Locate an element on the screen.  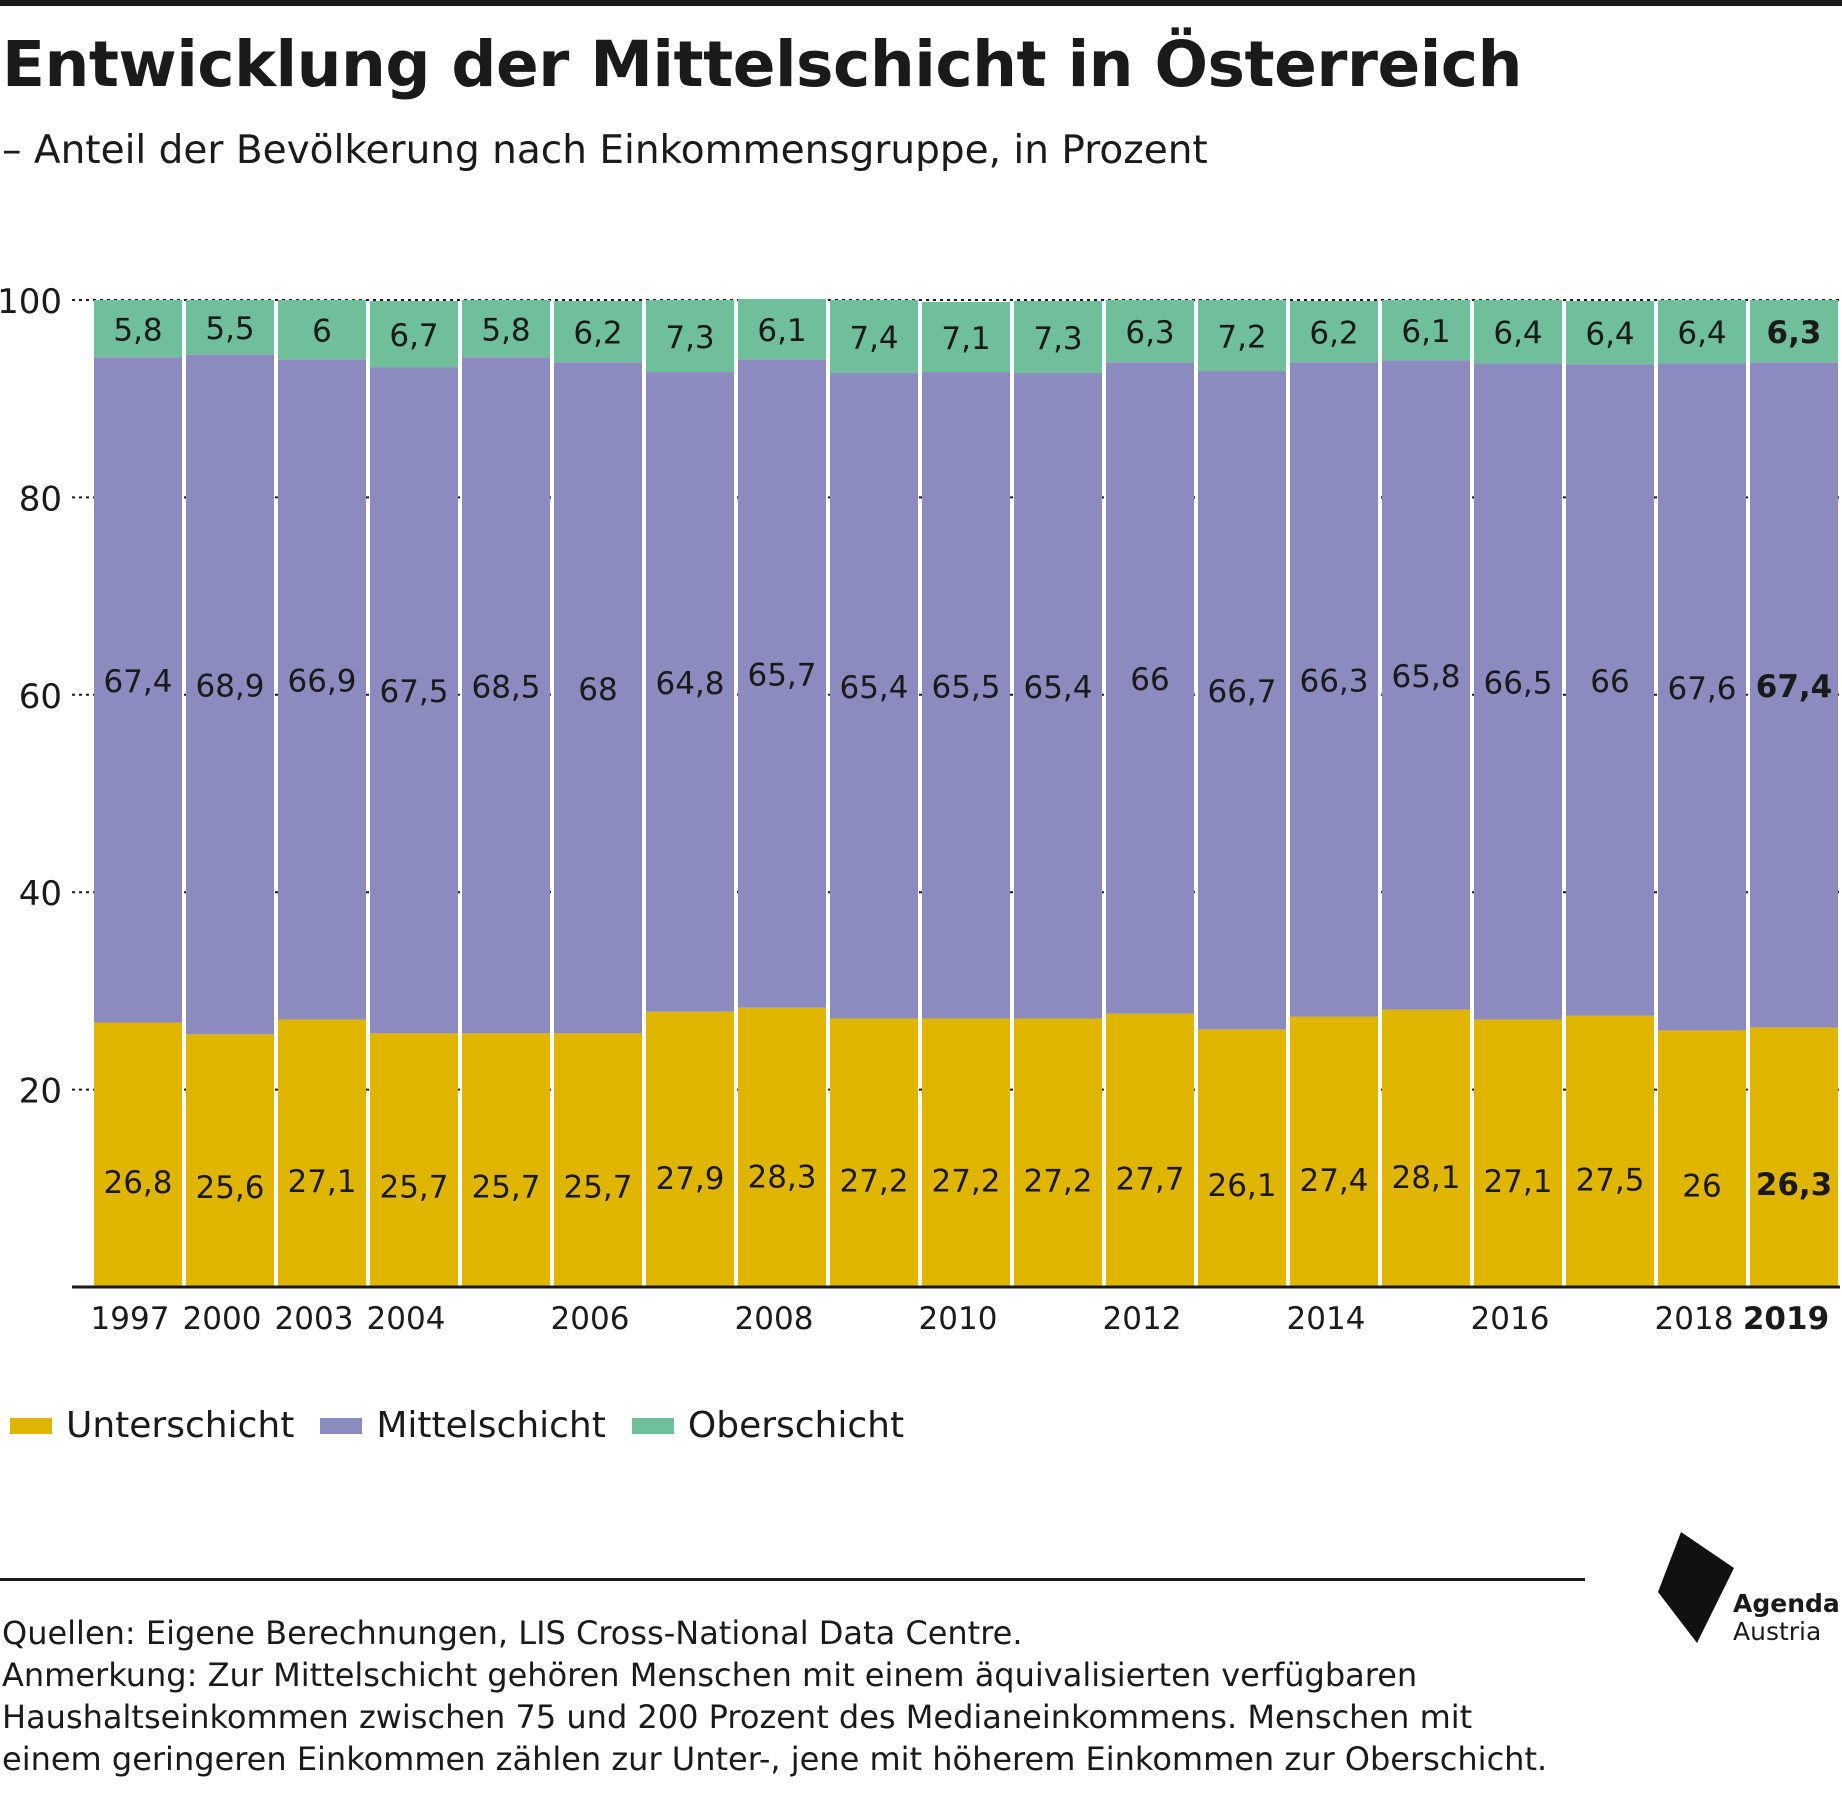
bar-oberschicht-2015 is located at coordinates (1426, 330).